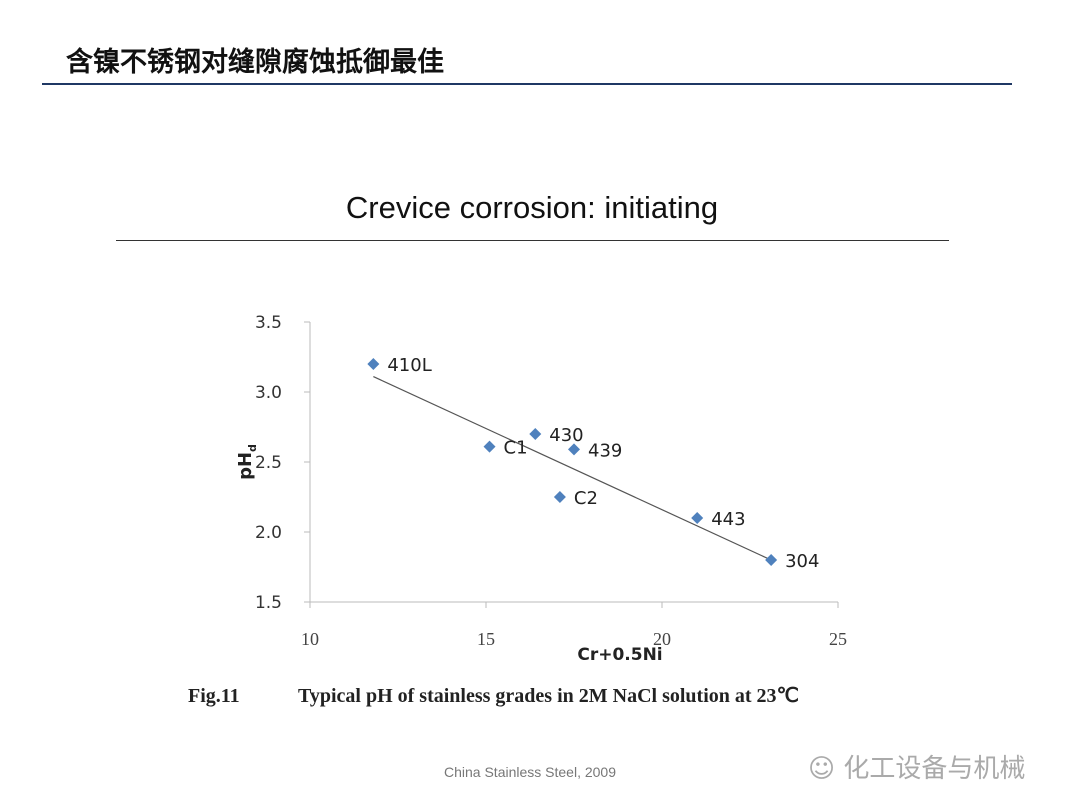 The width and height of the screenshot is (1080, 810). Describe the element at coordinates (214, 696) in the screenshot. I see `figure-number: Fig.11` at that location.